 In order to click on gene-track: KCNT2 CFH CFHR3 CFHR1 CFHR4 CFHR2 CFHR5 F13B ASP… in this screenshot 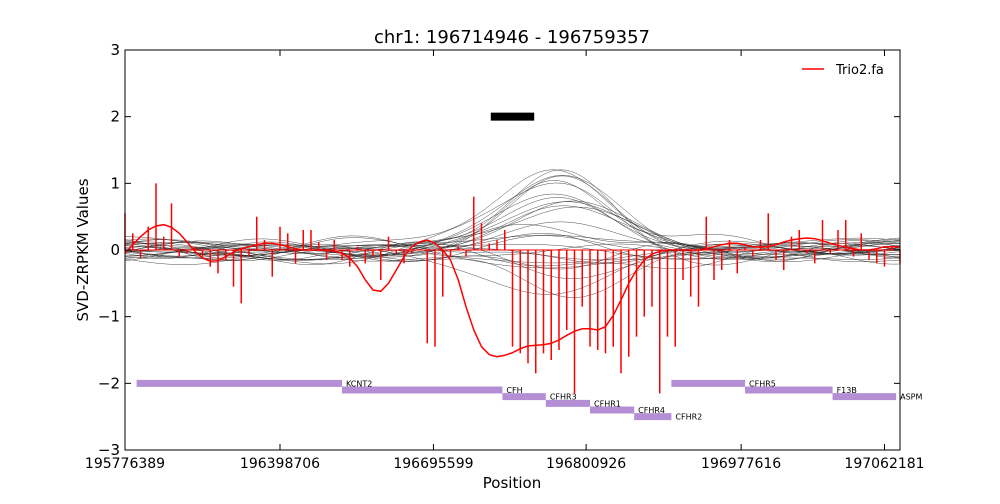, I will do `click(529, 400)`.